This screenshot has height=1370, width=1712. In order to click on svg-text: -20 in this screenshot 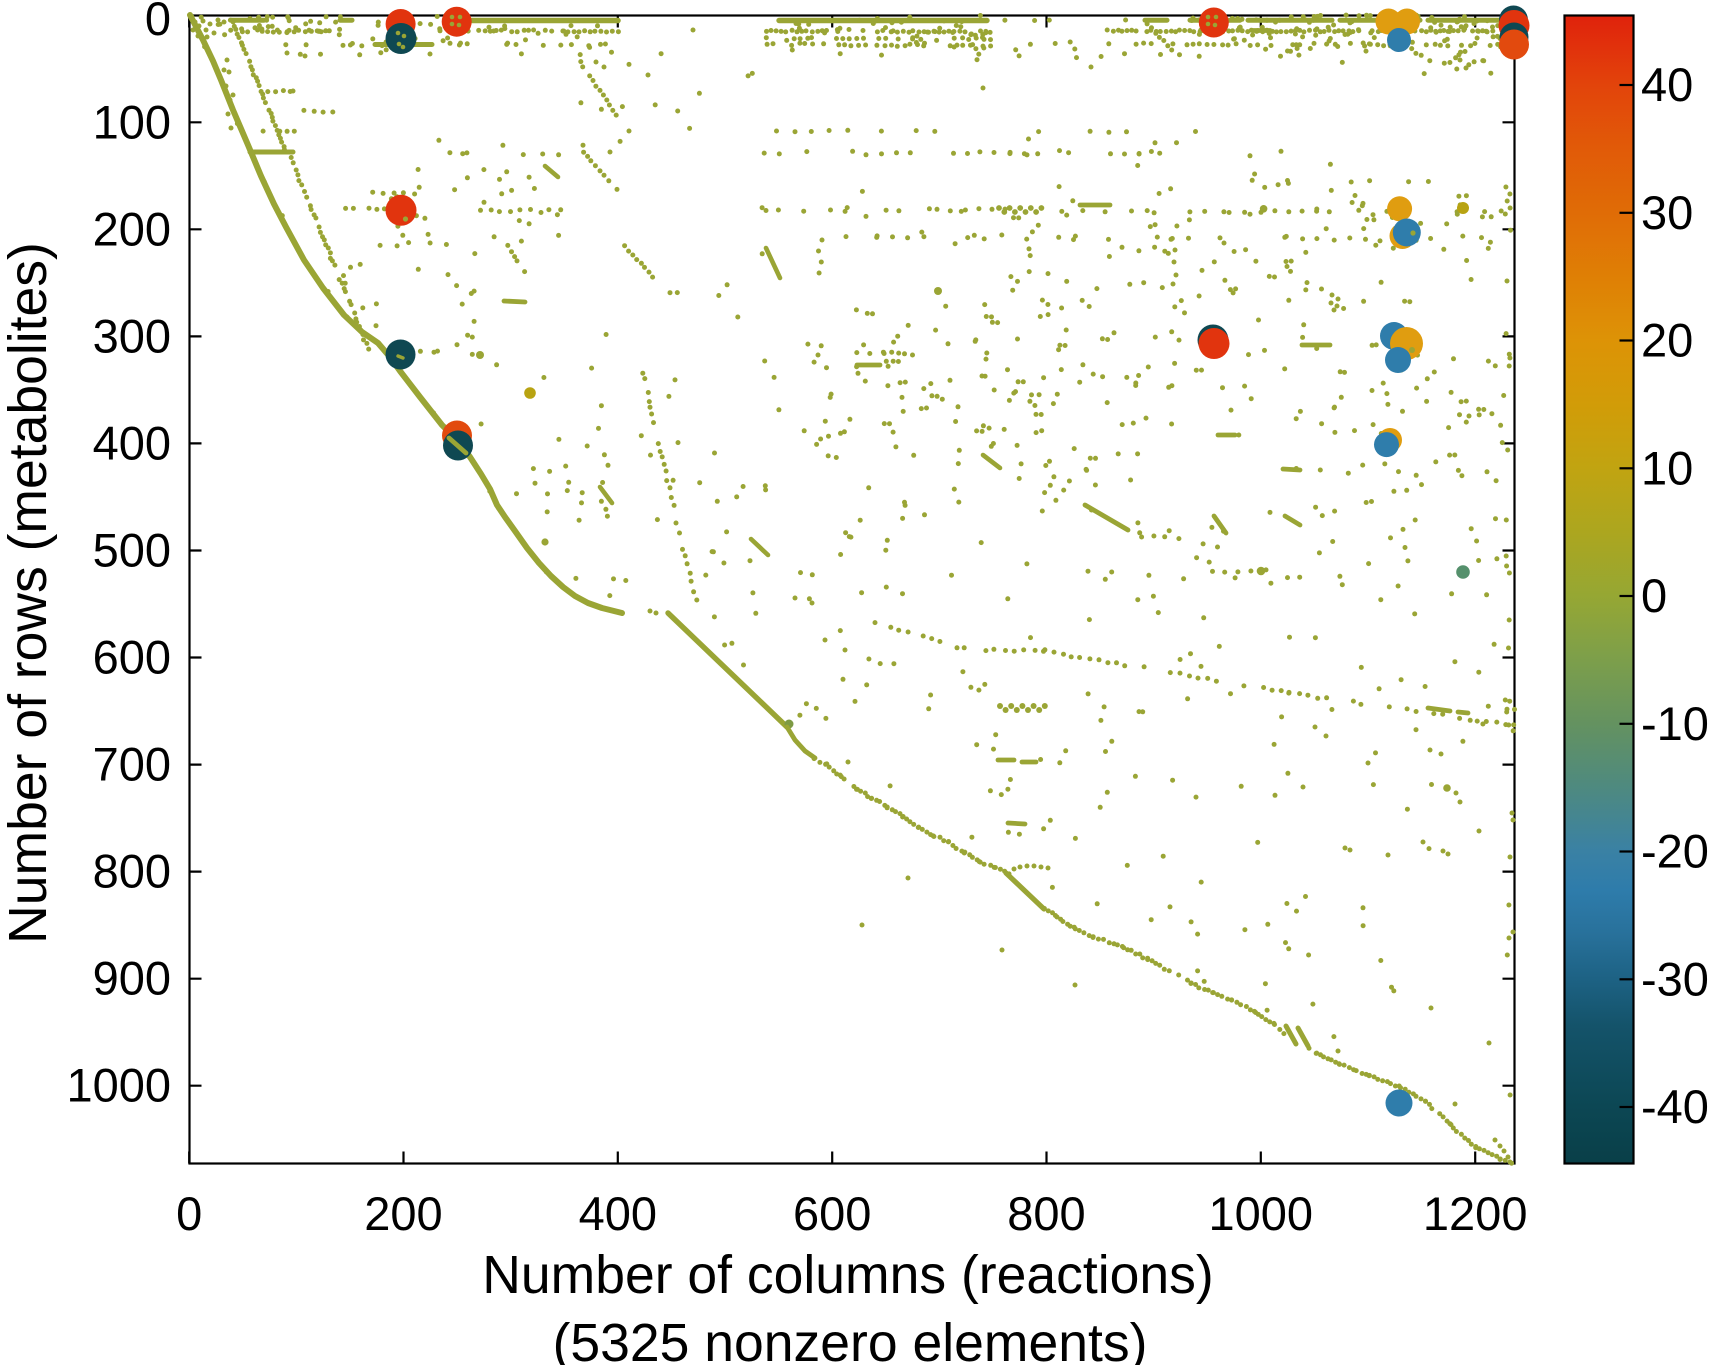, I will do `click(1675, 851)`.